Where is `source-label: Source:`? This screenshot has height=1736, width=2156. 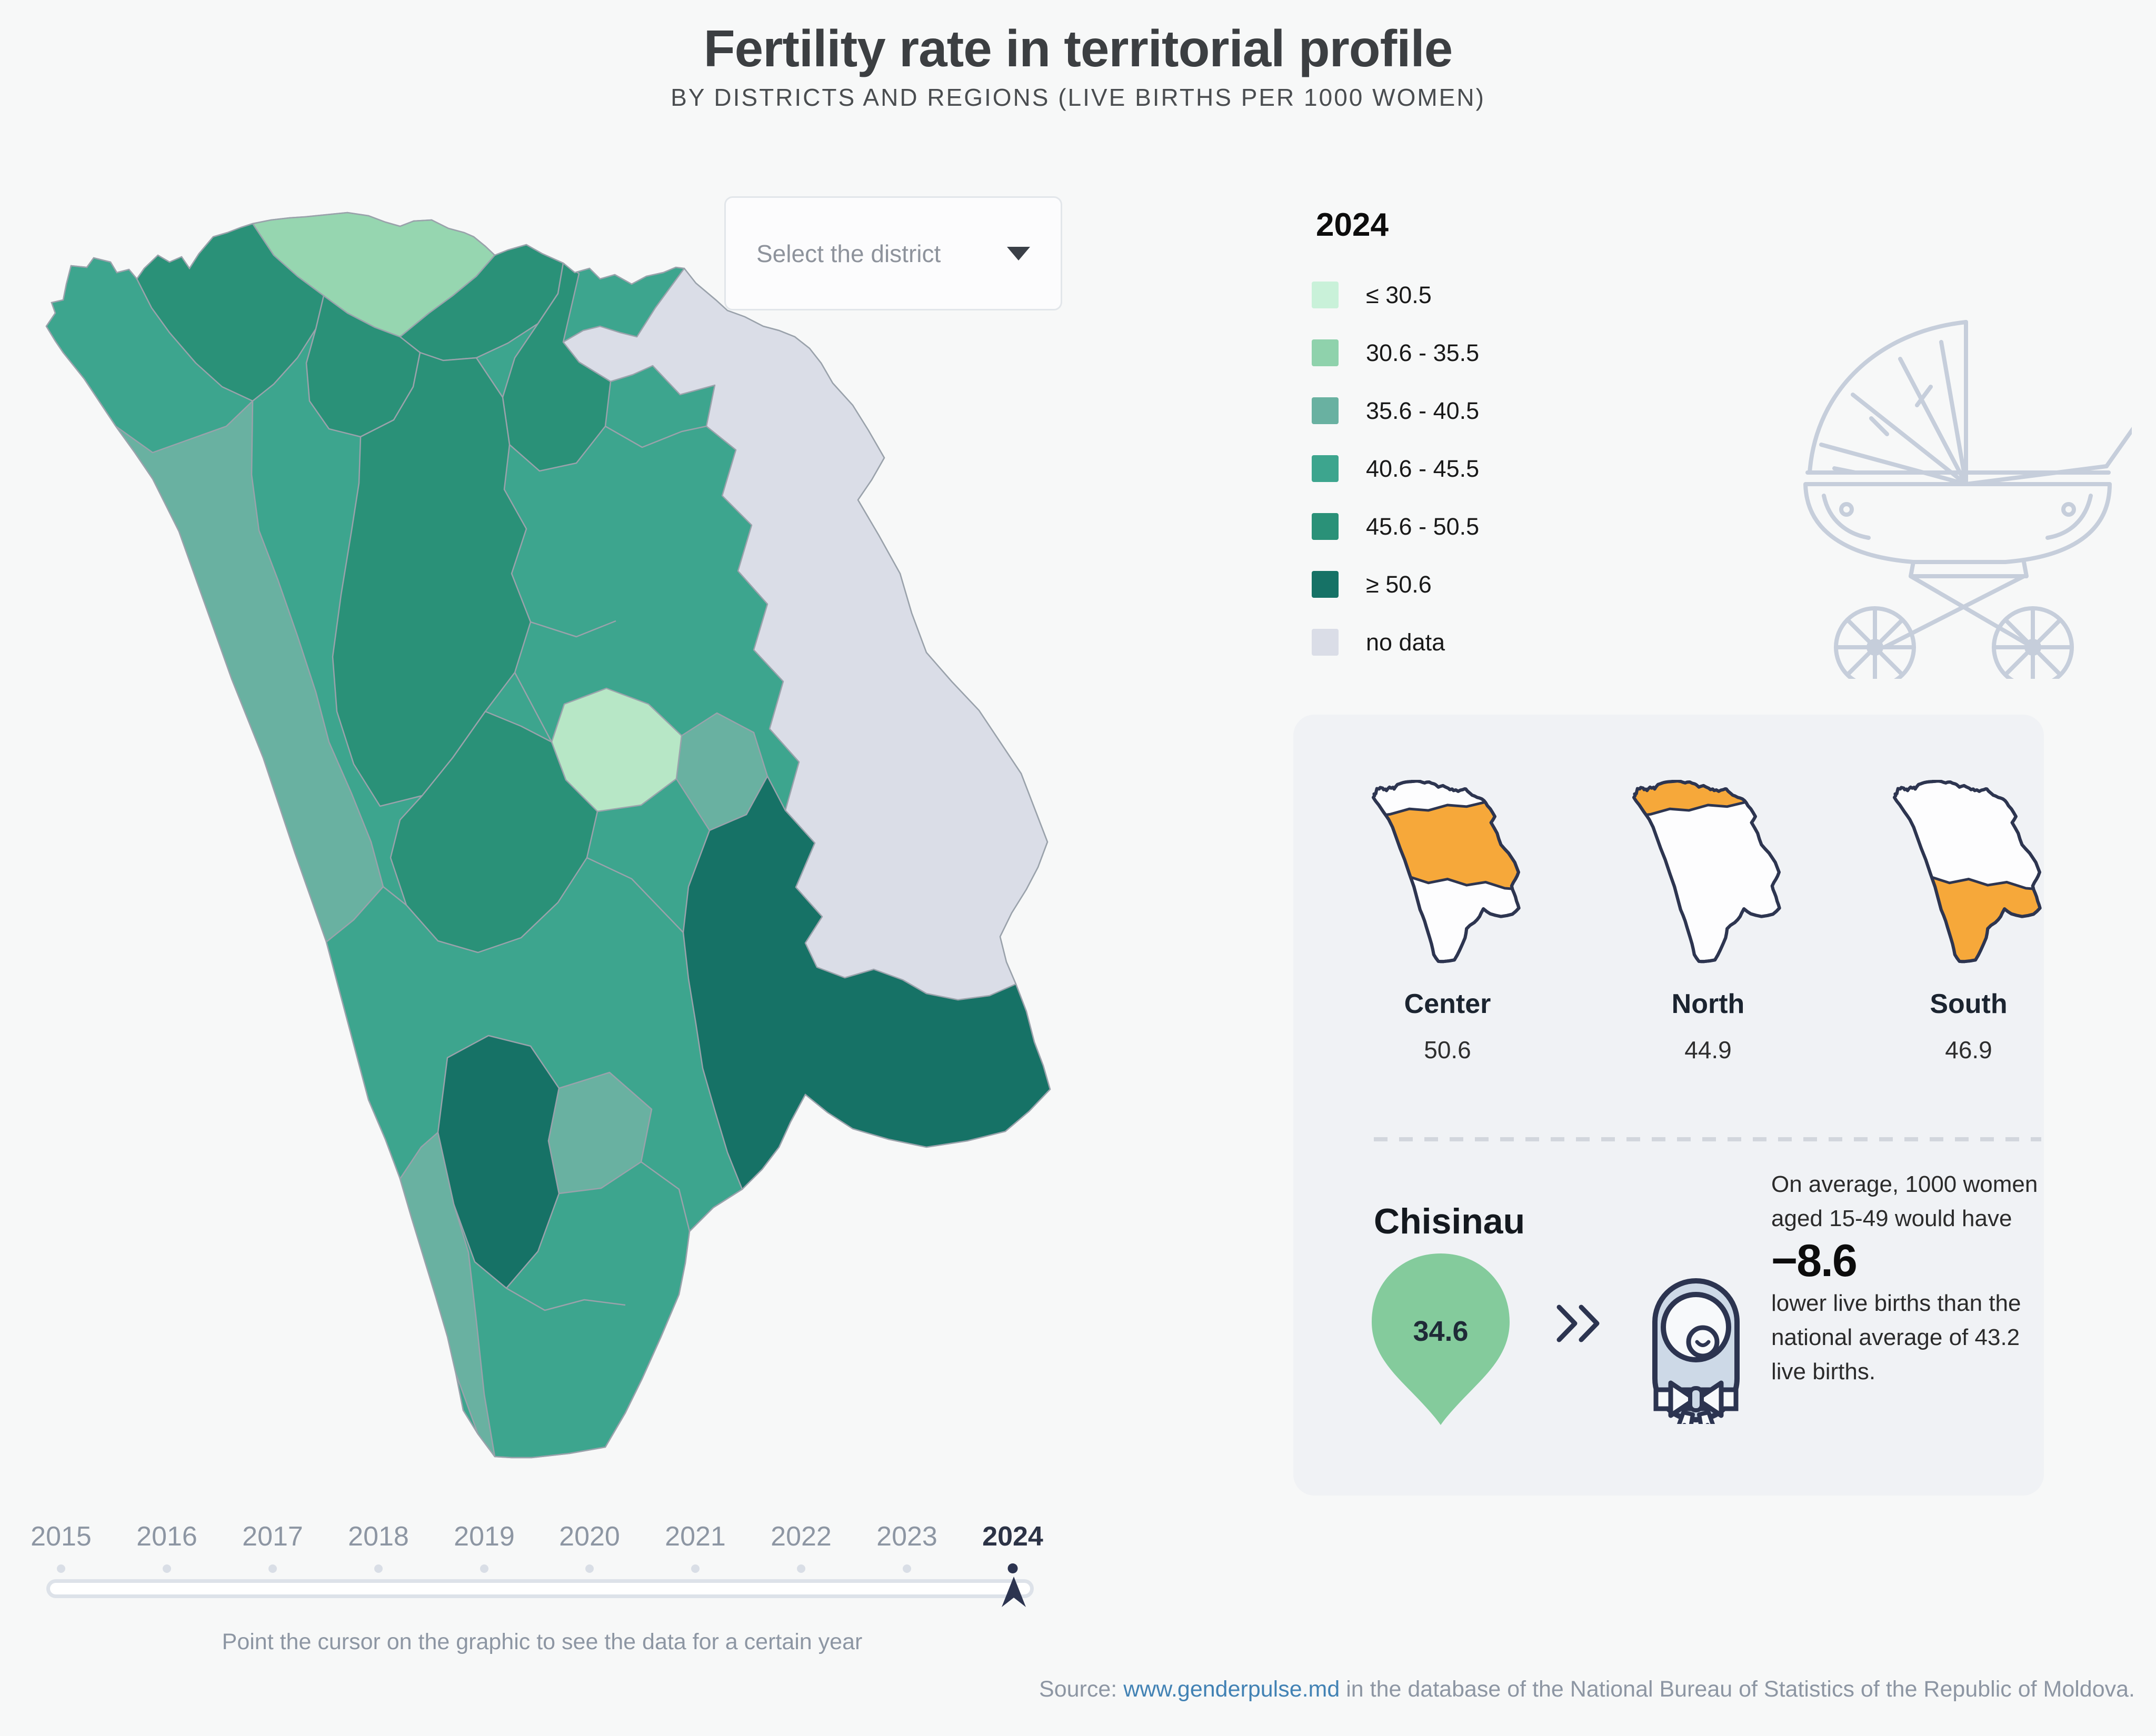 source-label: Source: is located at coordinates (1081, 1689).